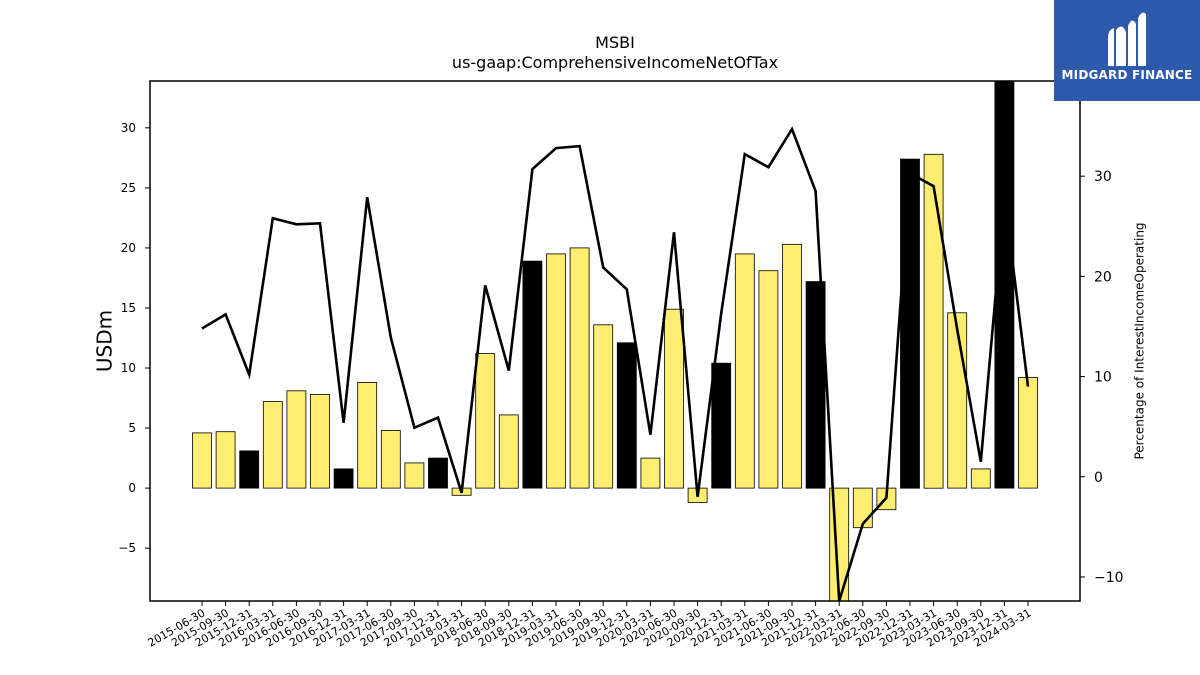 This screenshot has height=675, width=1200. What do you see at coordinates (1140, 340) in the screenshot?
I see `y2-axis-label: Percentage of InterestIncomeOperating` at bounding box center [1140, 340].